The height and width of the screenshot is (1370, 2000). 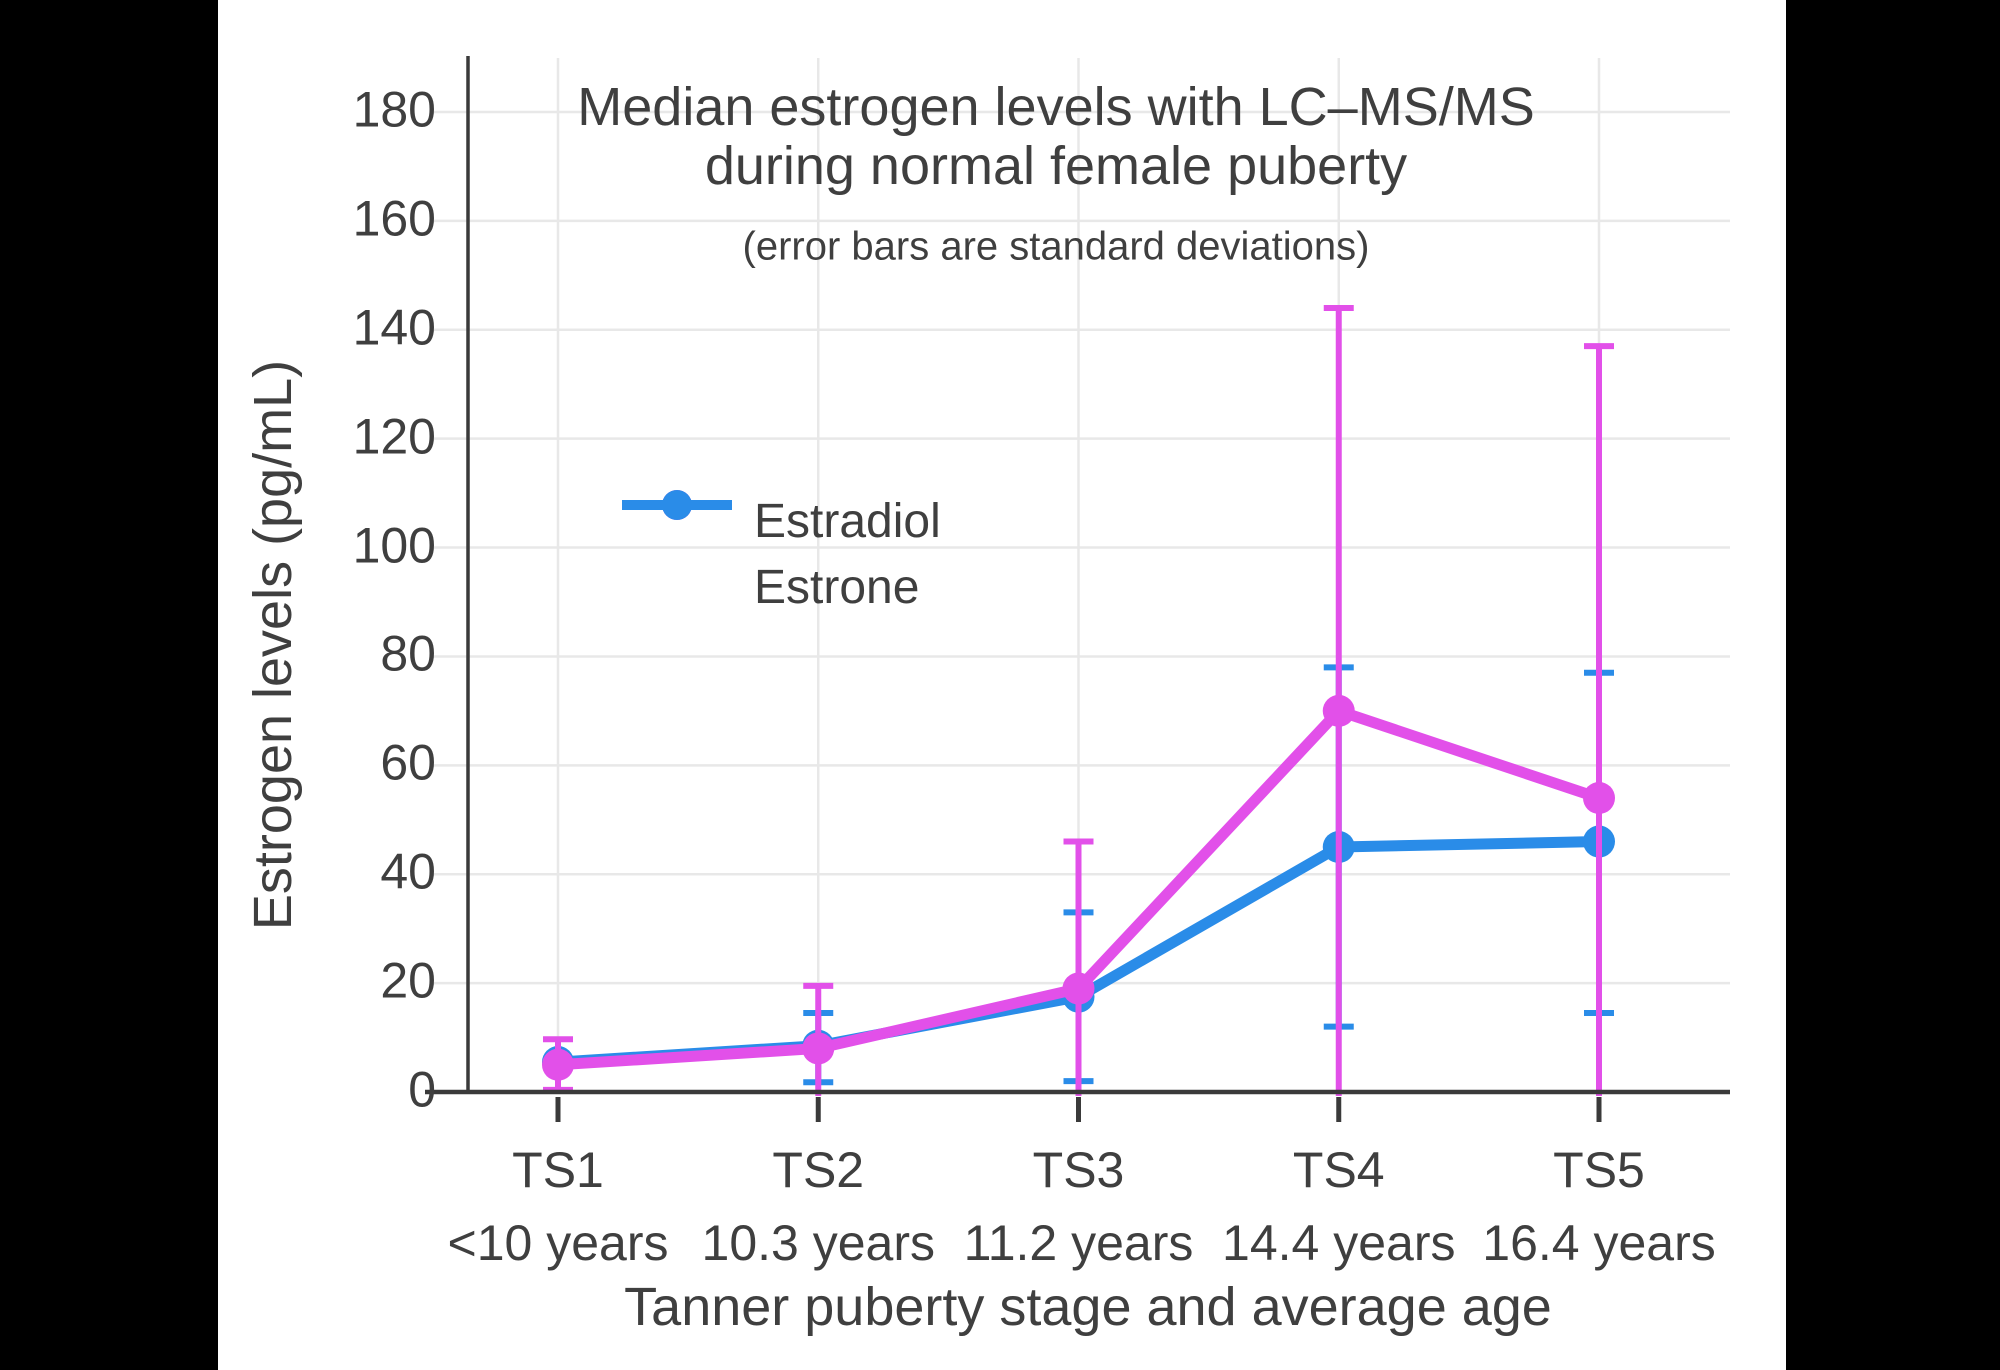 What do you see at coordinates (1056, 107) in the screenshot?
I see `chart-title-line1: Median estrogen levels with LC–MS/MS` at bounding box center [1056, 107].